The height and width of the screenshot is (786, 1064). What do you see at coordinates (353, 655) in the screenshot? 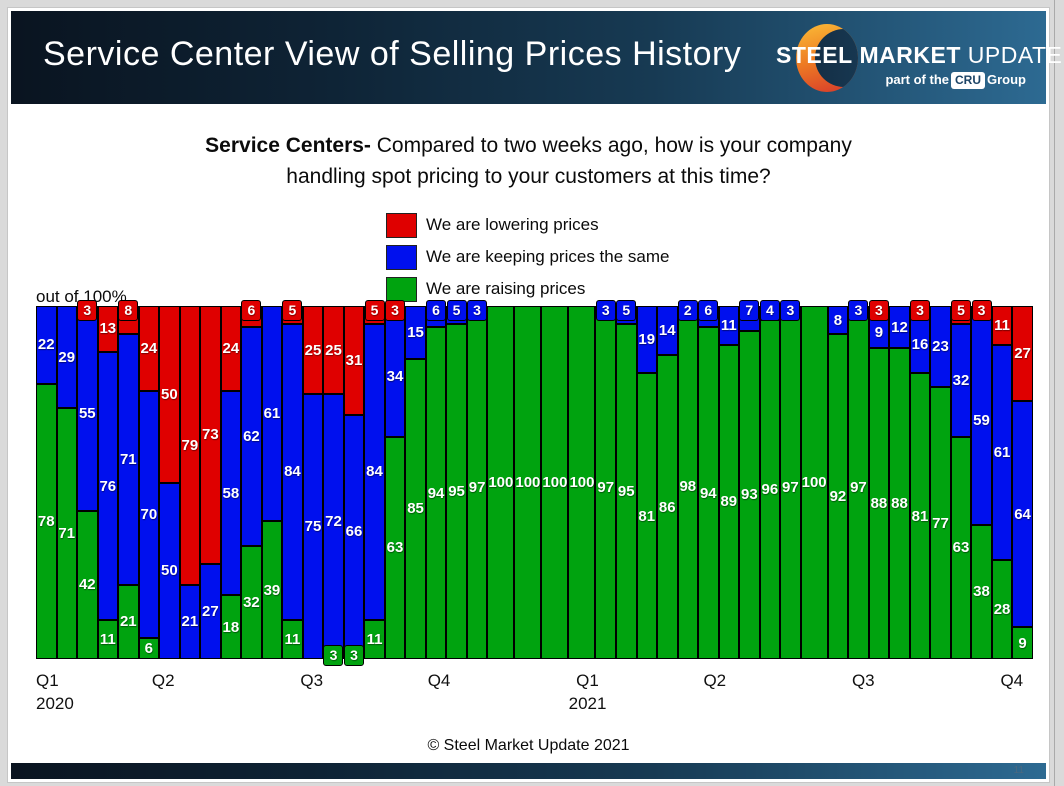
I see `segment-badge-raising: 3` at bounding box center [353, 655].